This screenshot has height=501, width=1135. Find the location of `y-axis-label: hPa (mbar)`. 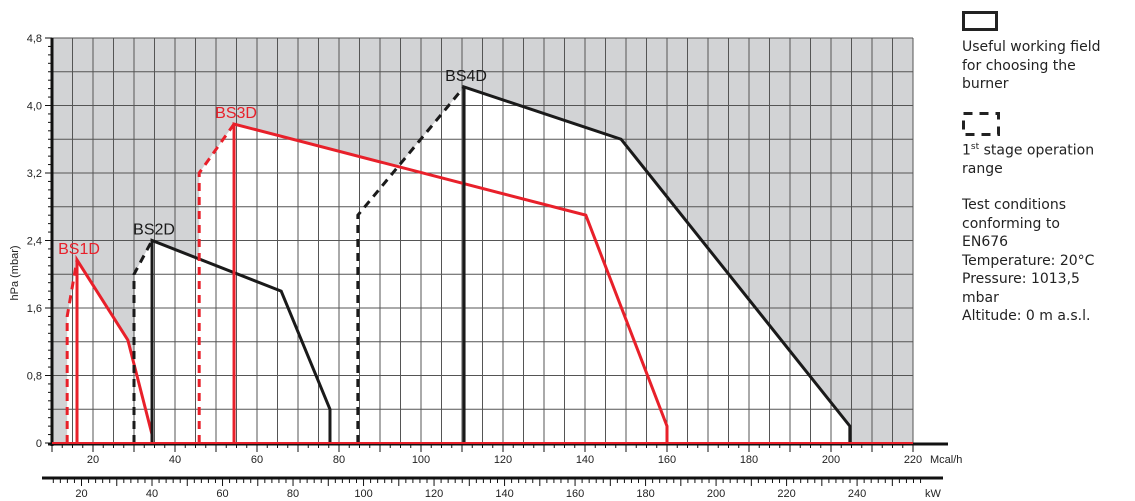

y-axis-label: hPa (mbar) is located at coordinates (15, 272).